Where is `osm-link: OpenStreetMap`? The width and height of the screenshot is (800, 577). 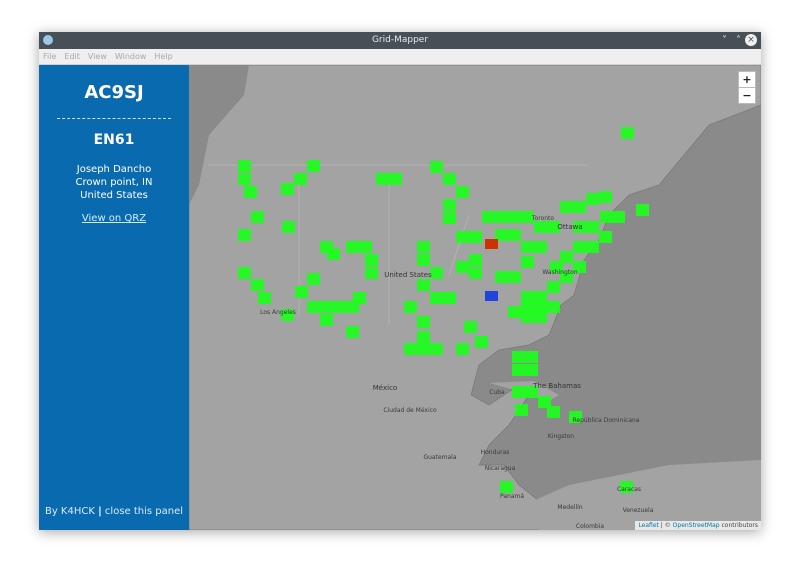 osm-link: OpenStreetMap is located at coordinates (696, 525).